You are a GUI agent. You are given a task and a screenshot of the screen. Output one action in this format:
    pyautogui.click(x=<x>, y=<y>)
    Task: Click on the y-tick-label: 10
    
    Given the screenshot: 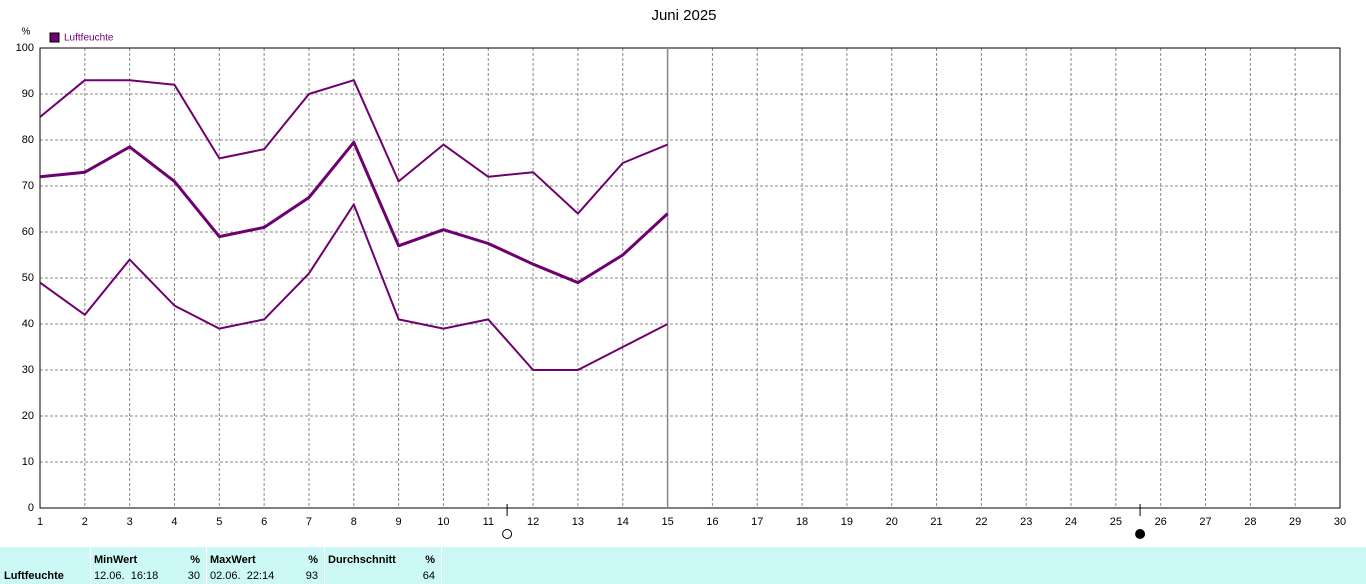 What is the action you would take?
    pyautogui.click(x=28, y=462)
    